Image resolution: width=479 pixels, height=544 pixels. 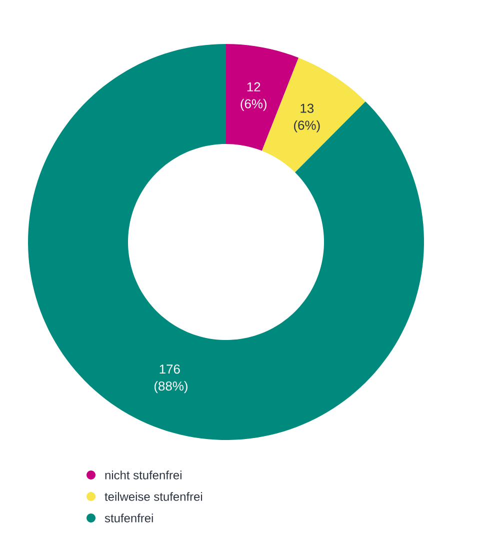 What do you see at coordinates (153, 496) in the screenshot?
I see `legend-label: teilweise stufenfrei` at bounding box center [153, 496].